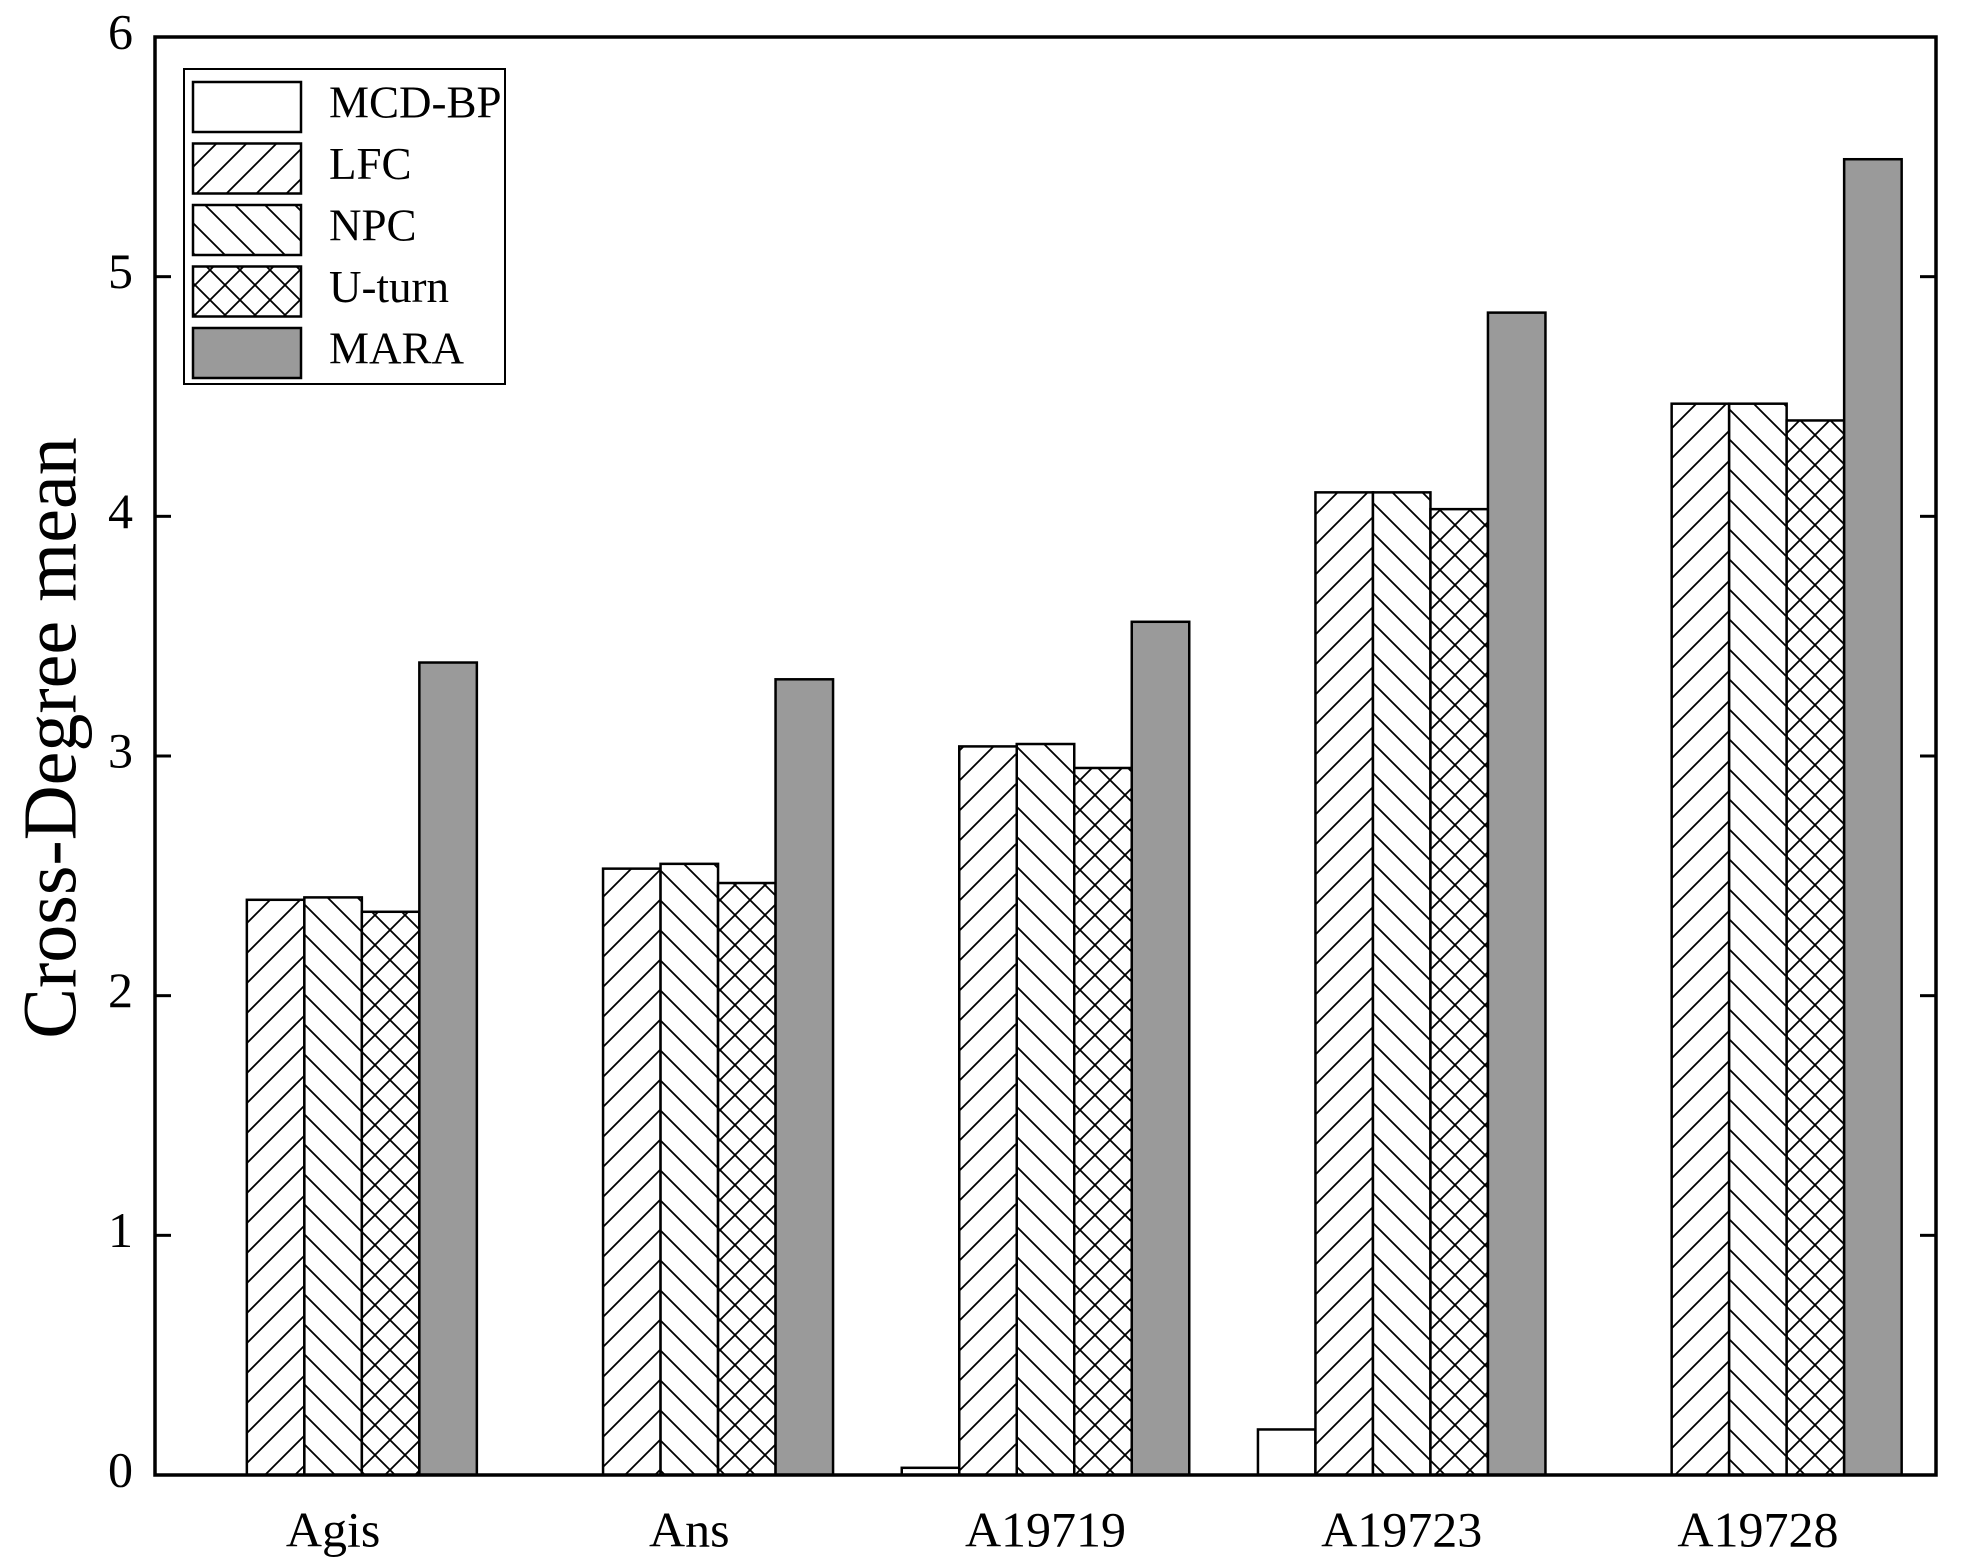  I want to click on legend-label: MARA, so click(397, 348).